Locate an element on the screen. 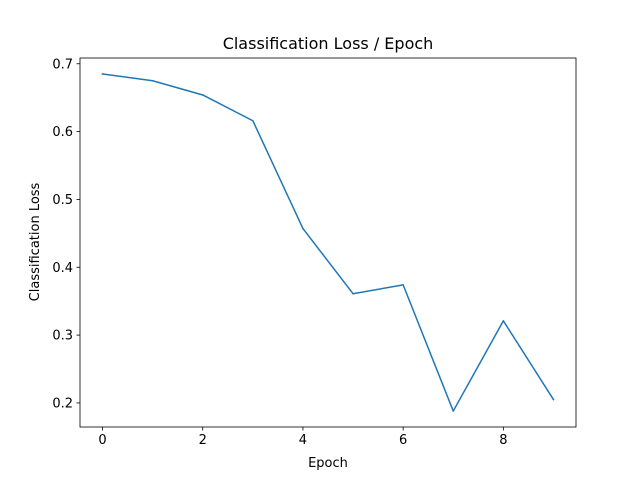  x-tick-label: 0 is located at coordinates (102, 440).